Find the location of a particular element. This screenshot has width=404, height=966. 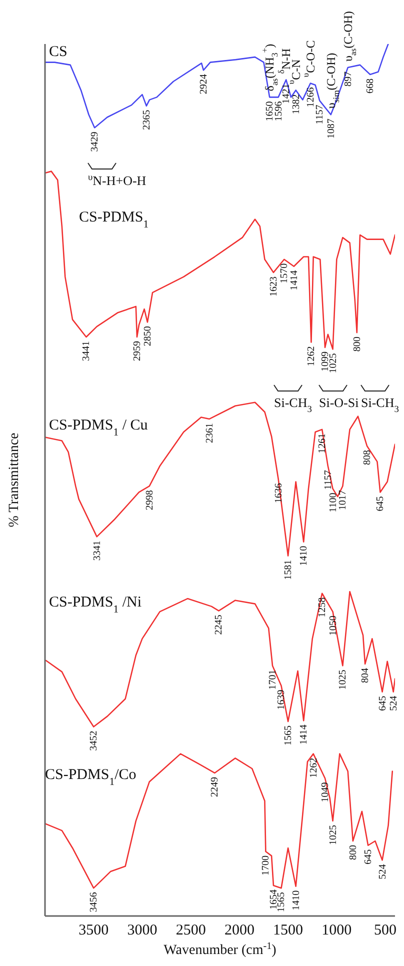

annotation: 2249 is located at coordinates (214, 786).